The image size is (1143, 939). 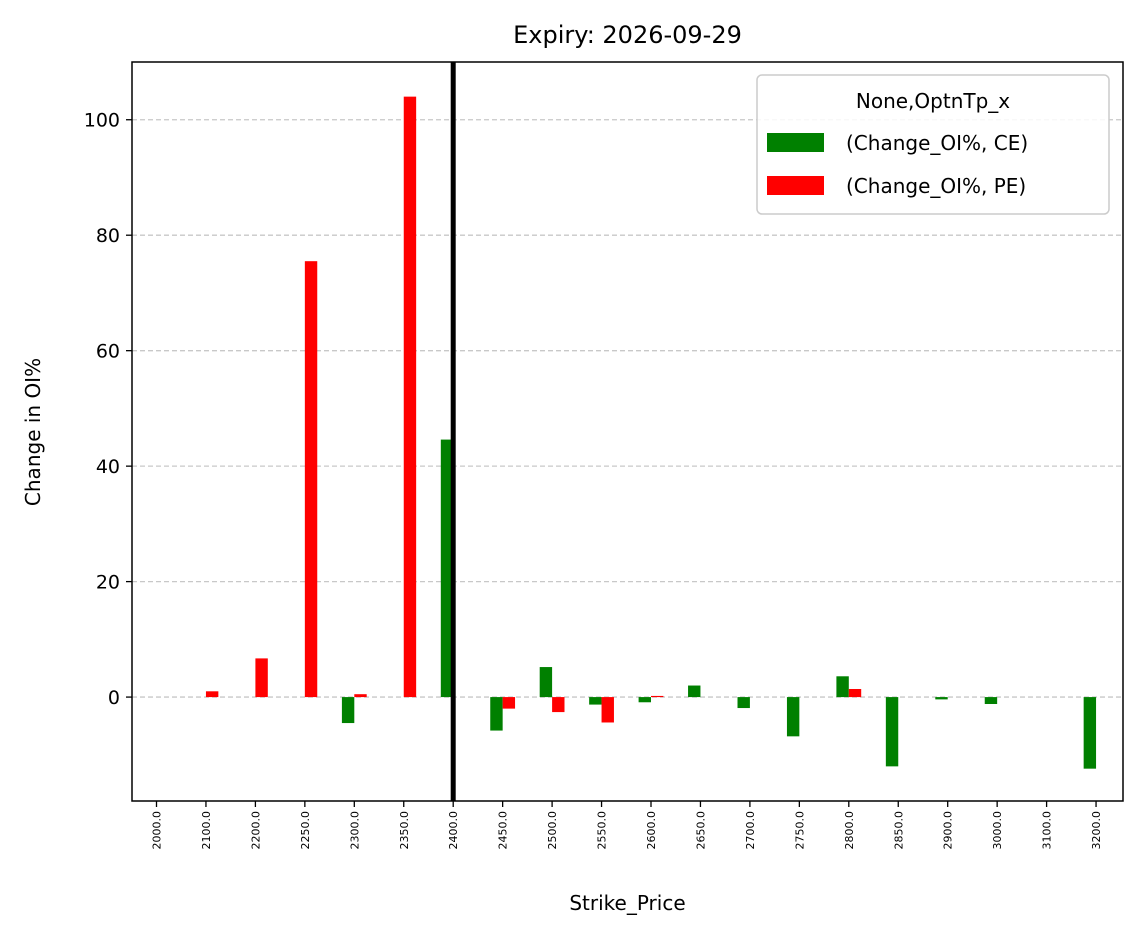 I want to click on x-tick-label: 2450.0, so click(x=503, y=830).